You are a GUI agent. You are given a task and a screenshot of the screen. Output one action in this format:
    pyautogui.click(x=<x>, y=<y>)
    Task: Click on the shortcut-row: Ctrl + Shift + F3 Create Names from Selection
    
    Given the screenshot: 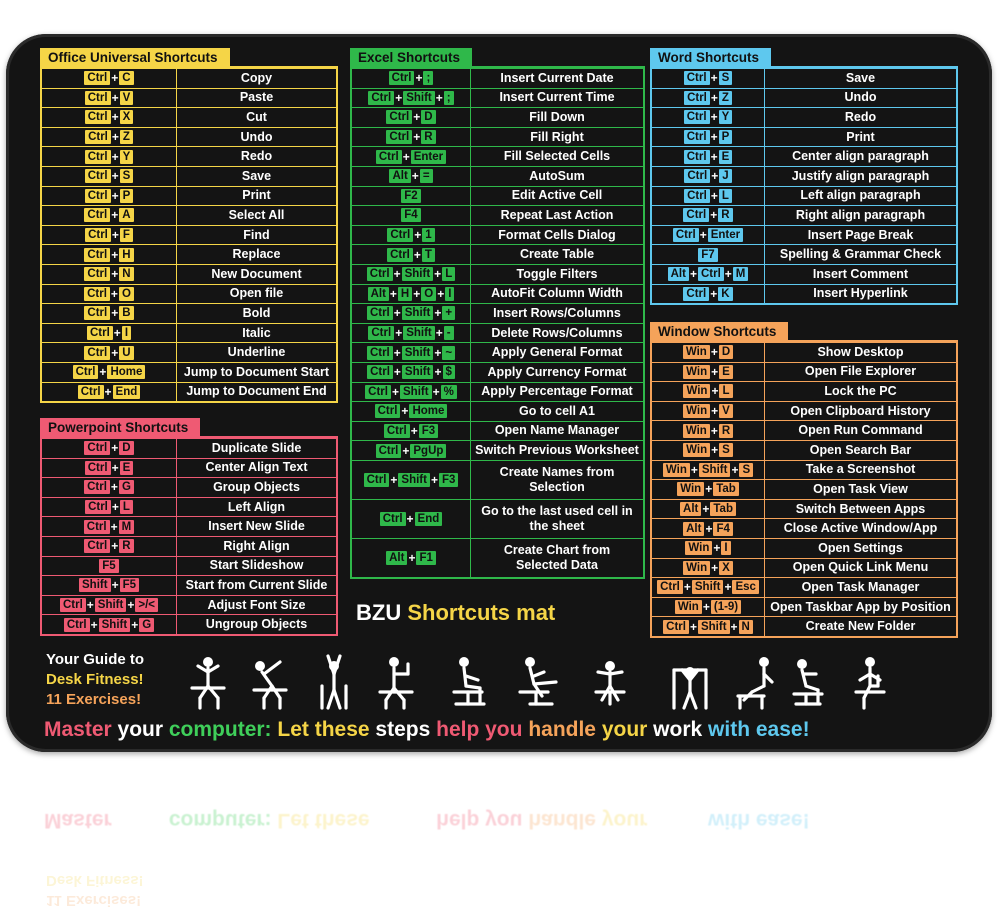 What is the action you would take?
    pyautogui.click(x=497, y=479)
    